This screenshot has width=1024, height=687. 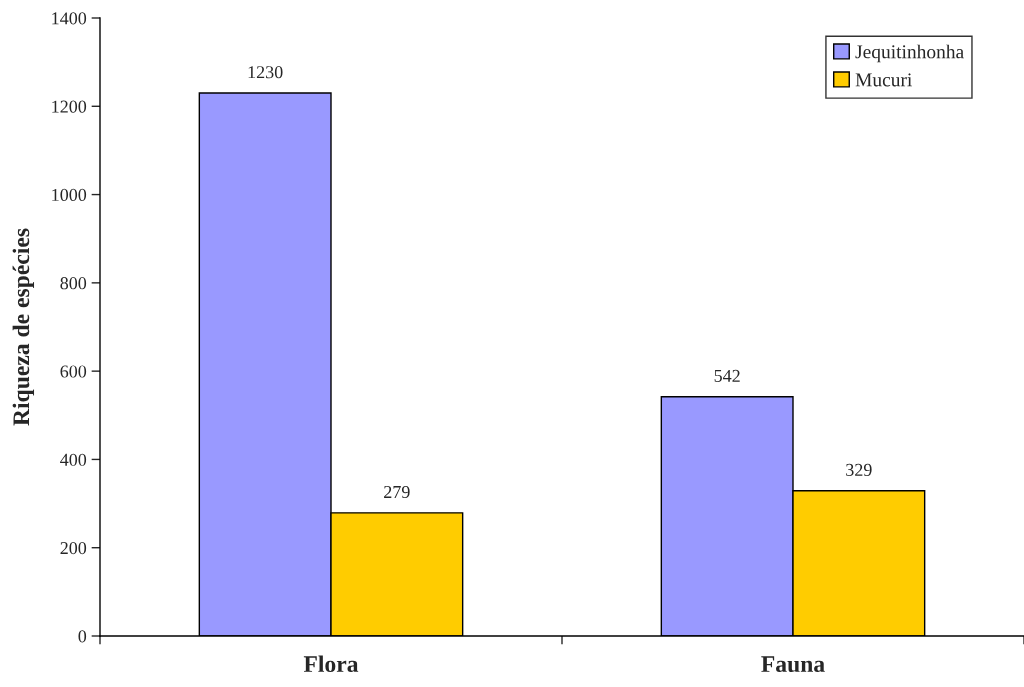 I want to click on y-tick-label: 1400, so click(x=69, y=18).